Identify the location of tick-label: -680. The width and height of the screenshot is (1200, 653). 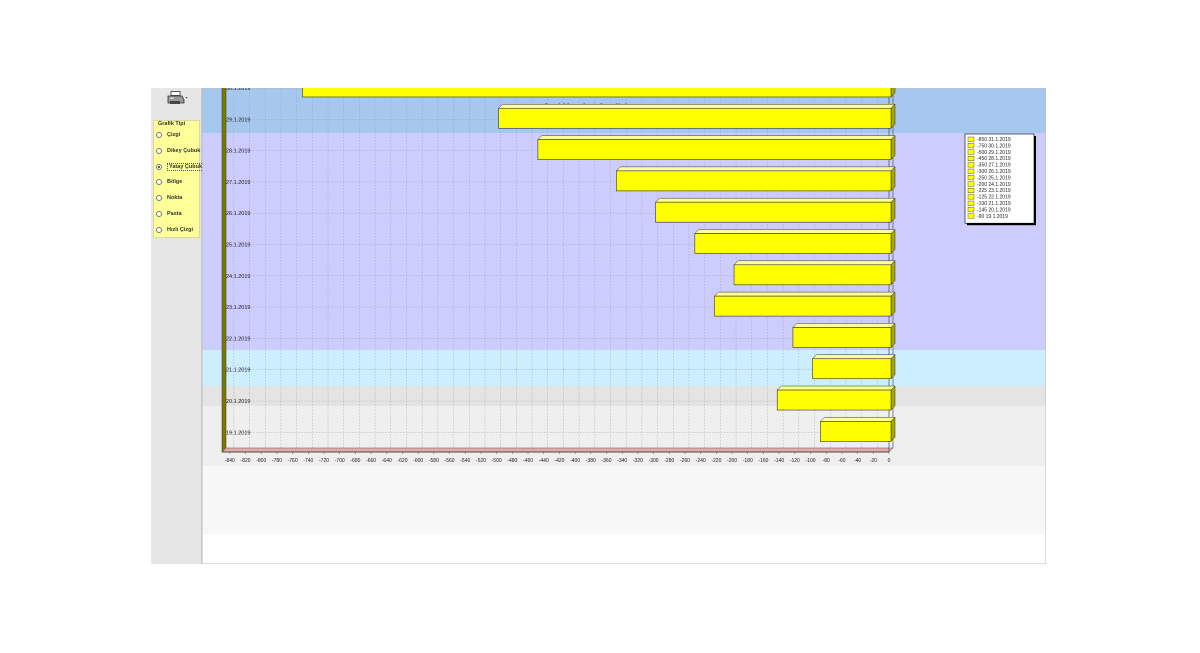
(355, 461).